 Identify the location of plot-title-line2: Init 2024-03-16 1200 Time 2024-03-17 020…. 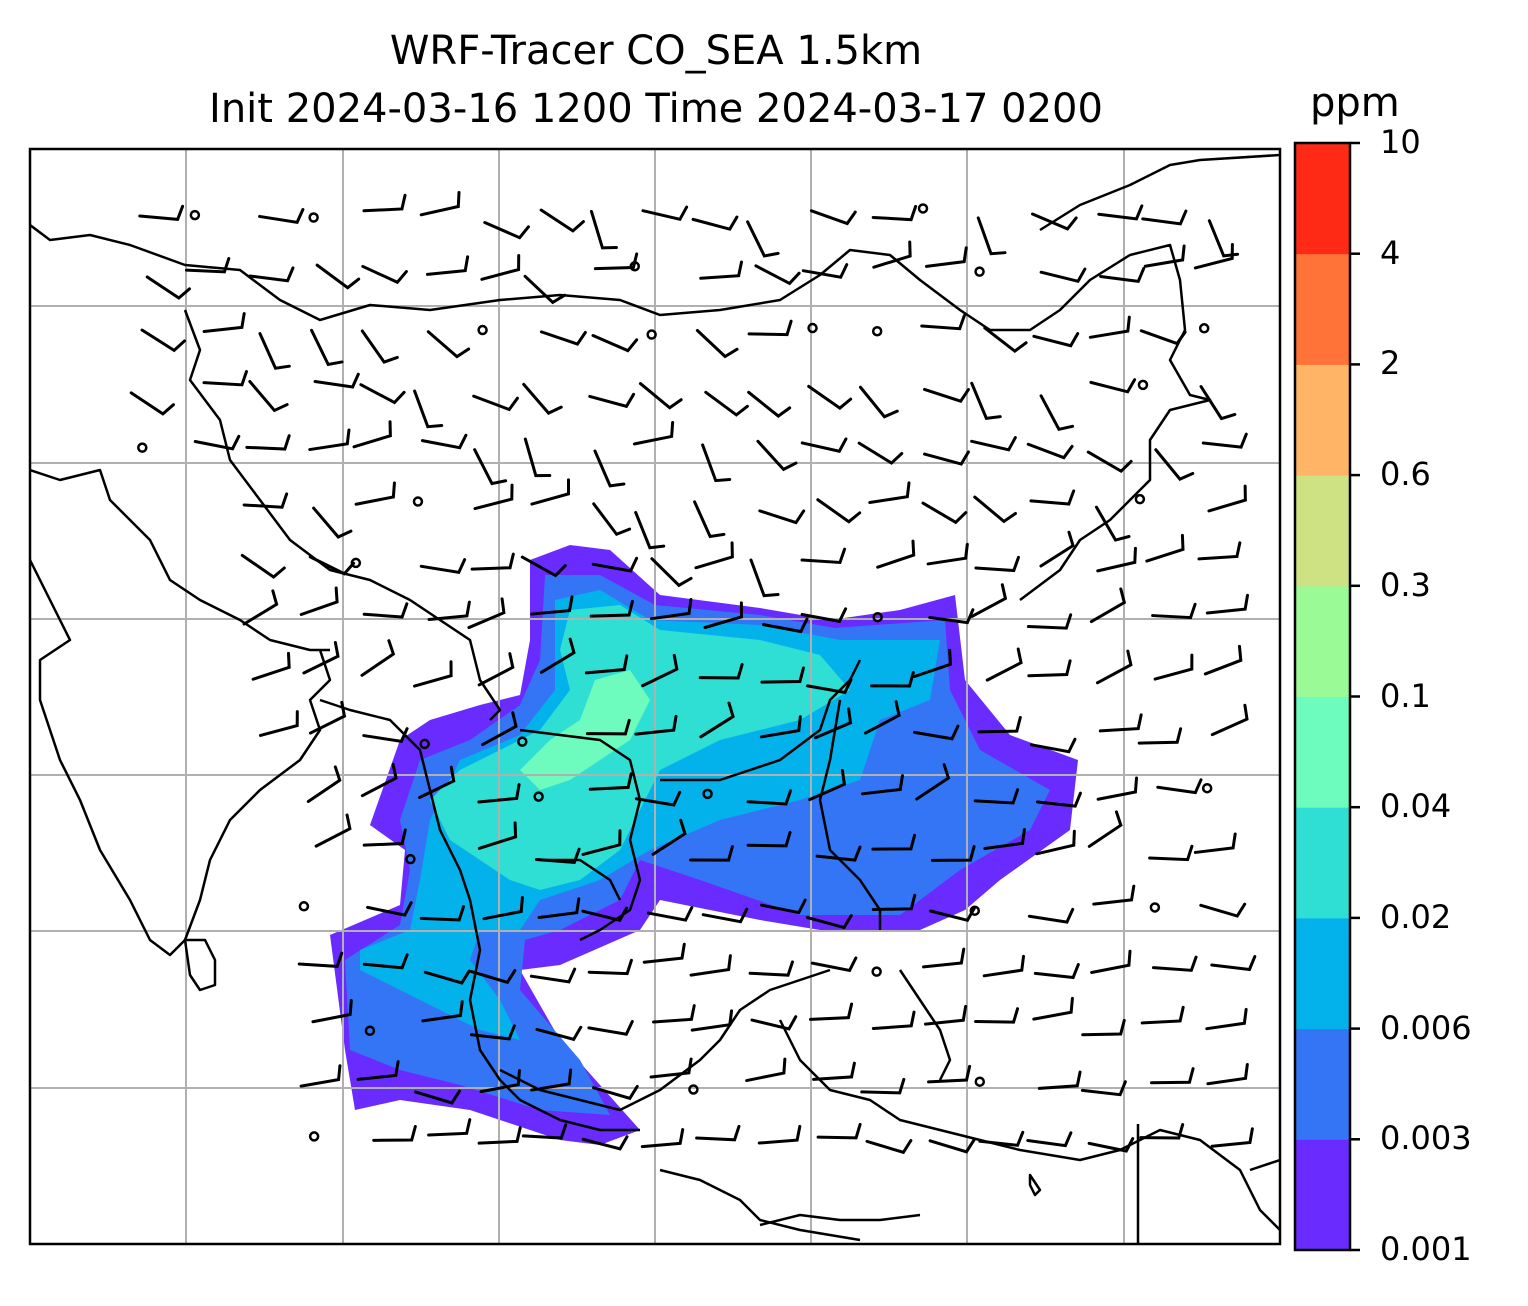
(656, 109).